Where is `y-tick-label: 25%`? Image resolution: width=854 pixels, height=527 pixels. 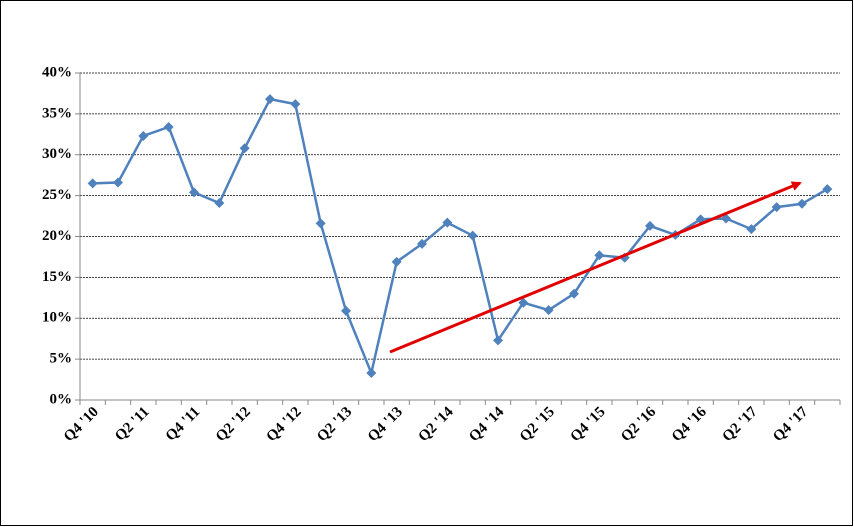
y-tick-label: 25% is located at coordinates (57, 195).